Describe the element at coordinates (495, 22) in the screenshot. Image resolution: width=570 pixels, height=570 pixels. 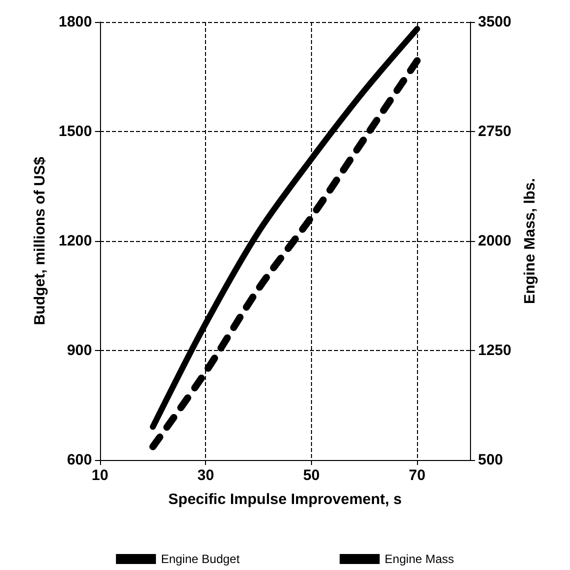
I see `y2-tick-label: 3500` at that location.